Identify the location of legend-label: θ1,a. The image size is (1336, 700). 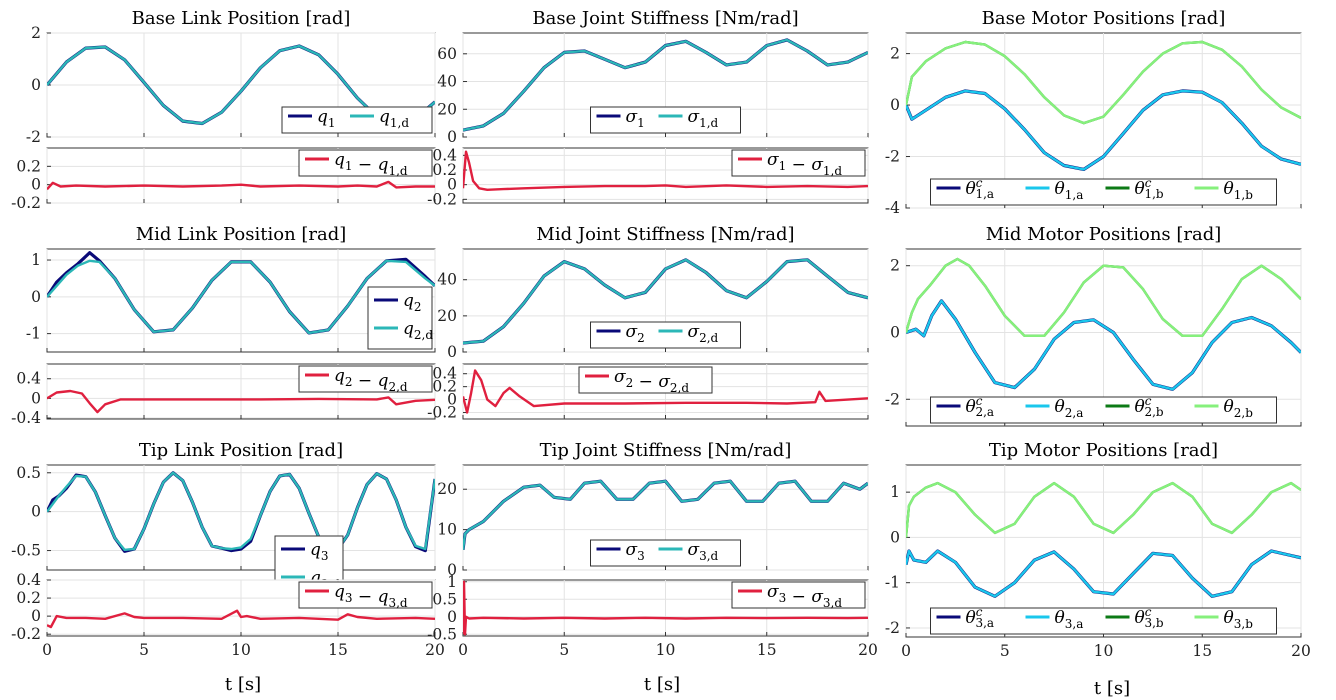
(1069, 190).